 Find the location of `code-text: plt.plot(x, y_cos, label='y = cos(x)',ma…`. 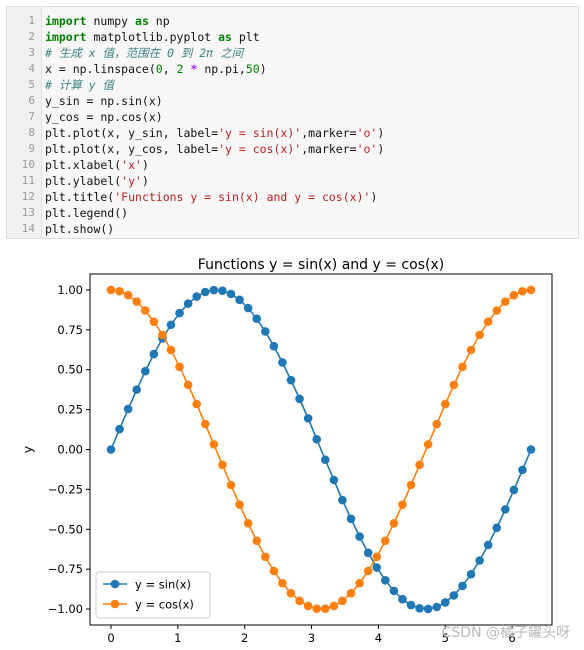

code-text: plt.plot(x, y_cos, label='y = cos(x)',ma… is located at coordinates (214, 149).